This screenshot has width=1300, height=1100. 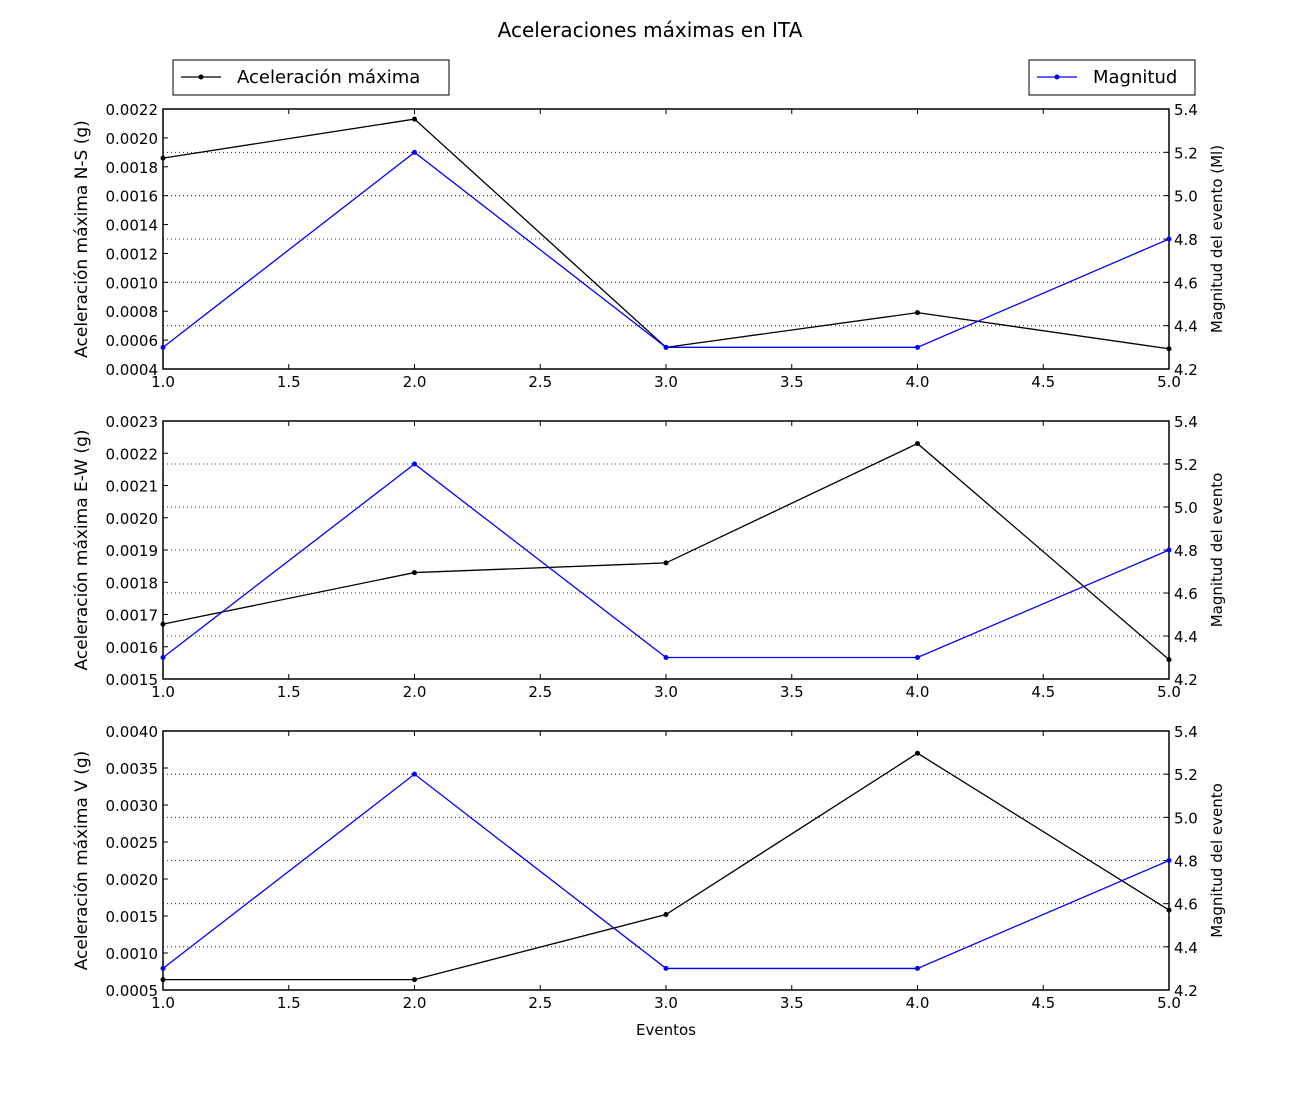 I want to click on legend-left-label: Aceleración máxima, so click(x=328, y=77).